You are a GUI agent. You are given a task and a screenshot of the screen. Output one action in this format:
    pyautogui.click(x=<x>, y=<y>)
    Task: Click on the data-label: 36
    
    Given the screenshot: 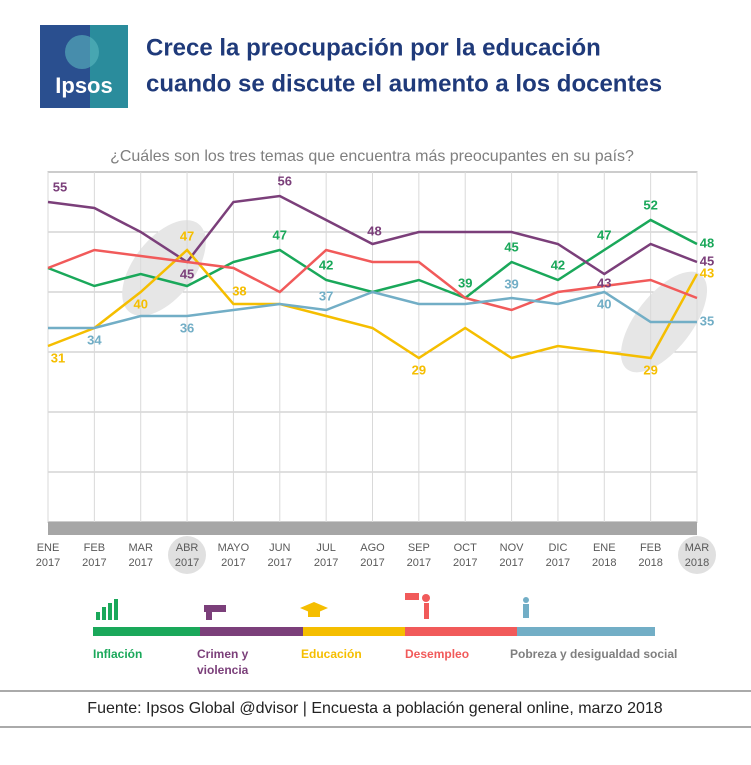 What is the action you would take?
    pyautogui.click(x=187, y=327)
    